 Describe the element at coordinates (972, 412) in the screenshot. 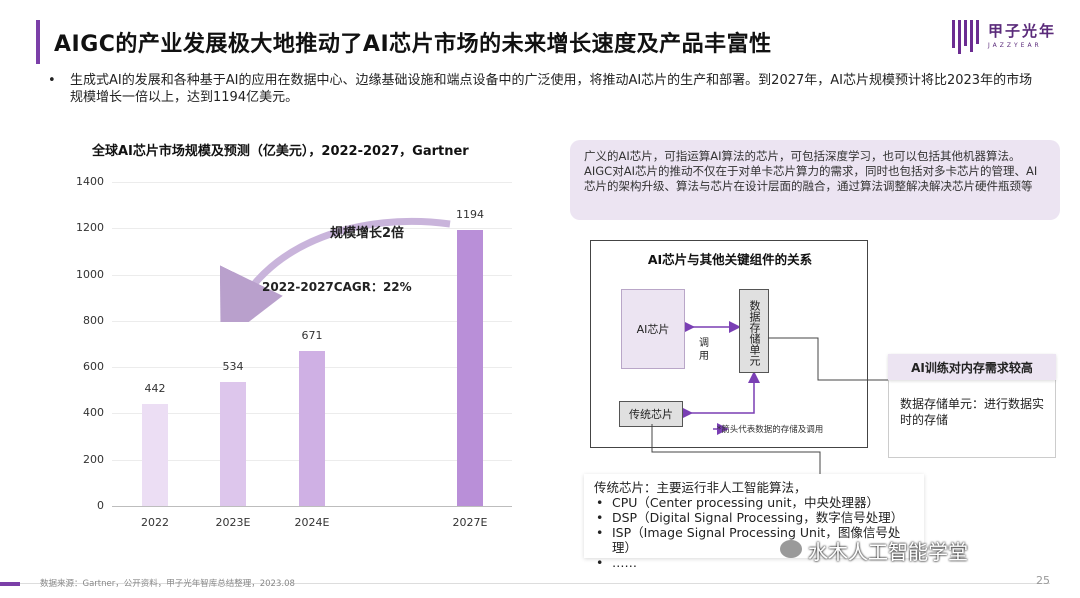

I see `memory-info-desc: 数据存储单元：进行数据实时的存储` at that location.